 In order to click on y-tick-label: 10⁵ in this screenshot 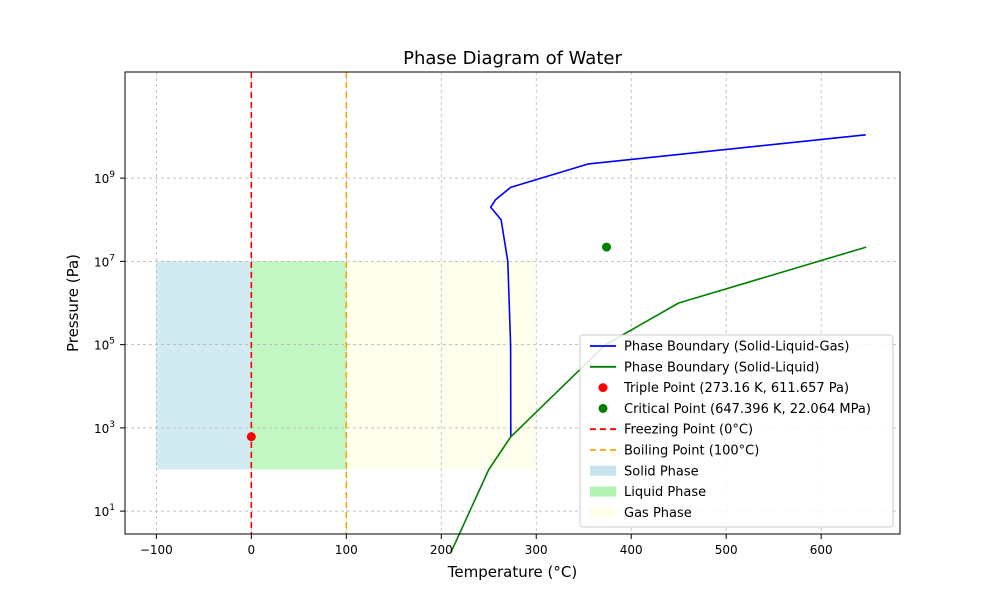, I will do `click(104, 345)`.